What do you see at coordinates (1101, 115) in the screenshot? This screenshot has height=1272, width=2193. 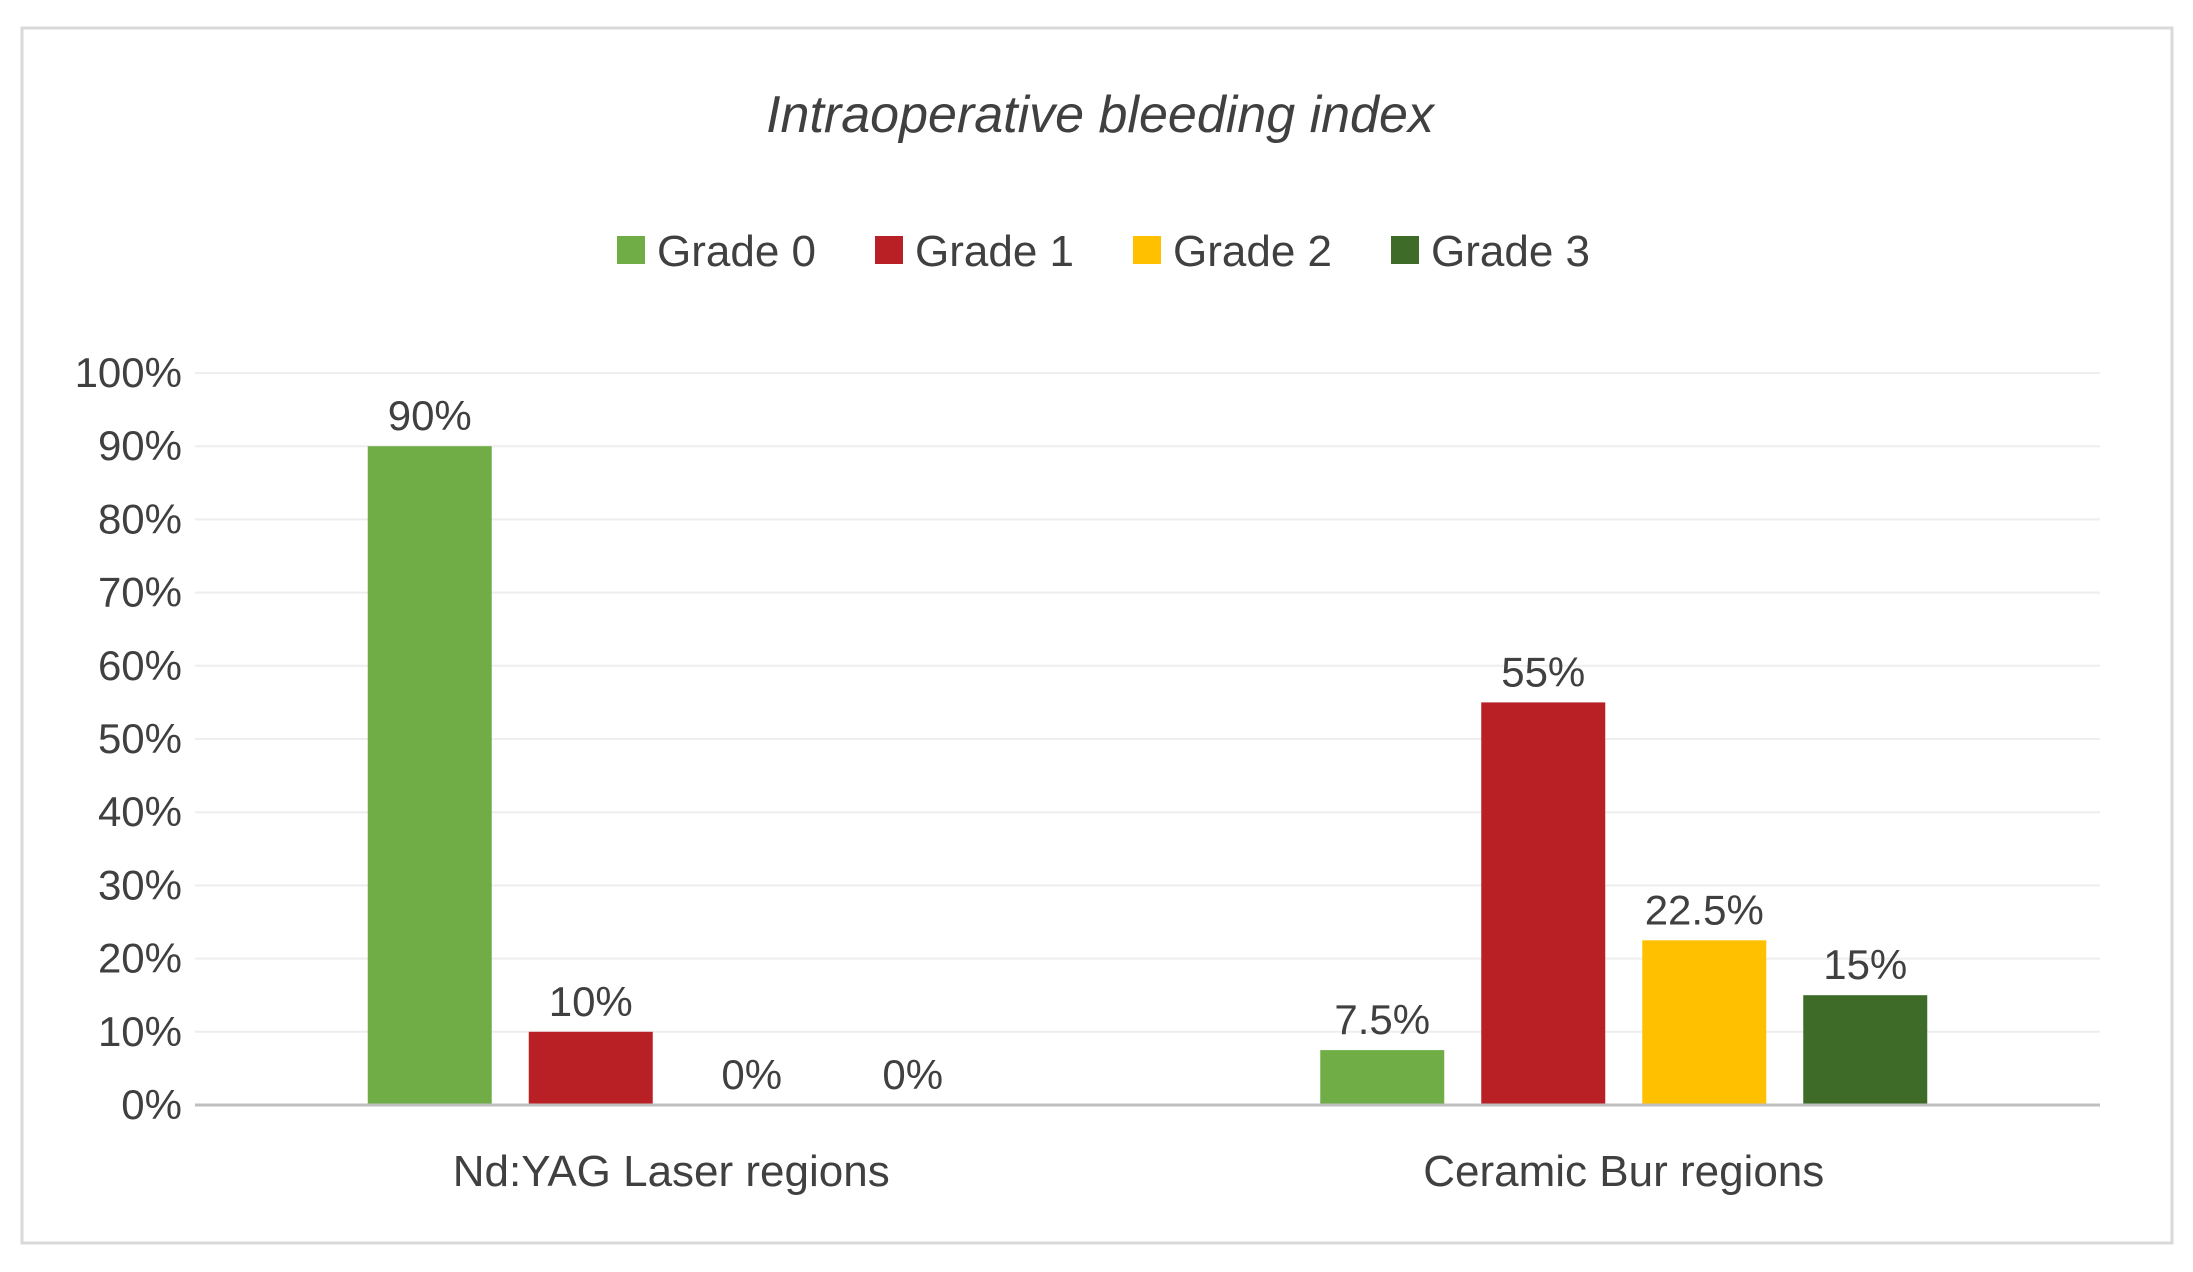 I see `chart-title: Intraoperative bleeding index` at bounding box center [1101, 115].